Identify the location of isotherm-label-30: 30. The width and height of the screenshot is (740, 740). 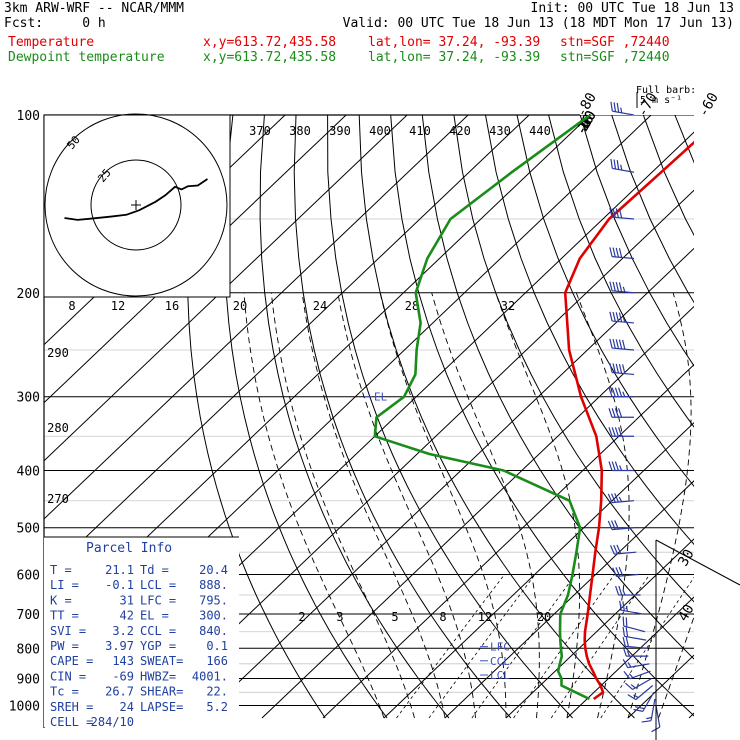
(686, 558).